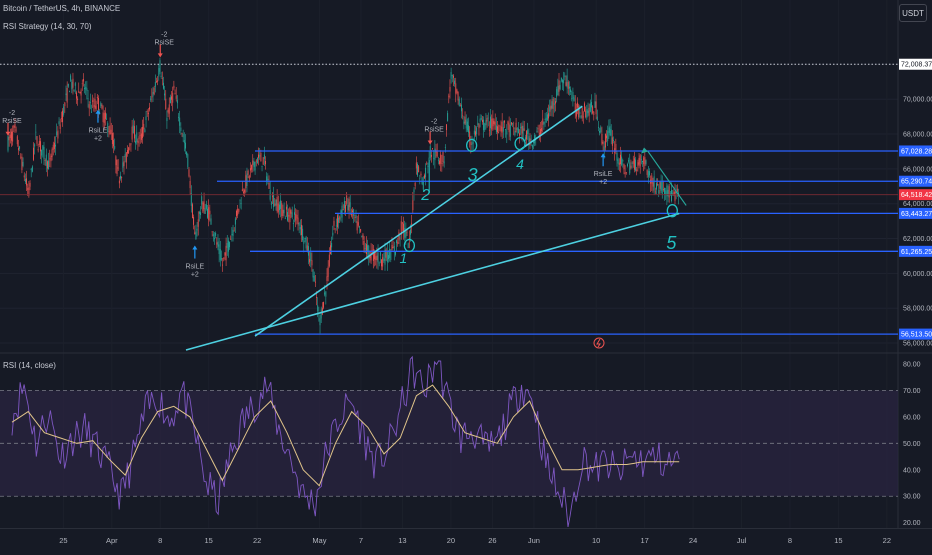 The width and height of the screenshot is (932, 555). Describe the element at coordinates (8, 133) in the screenshot. I see `short-signal-head` at that location.